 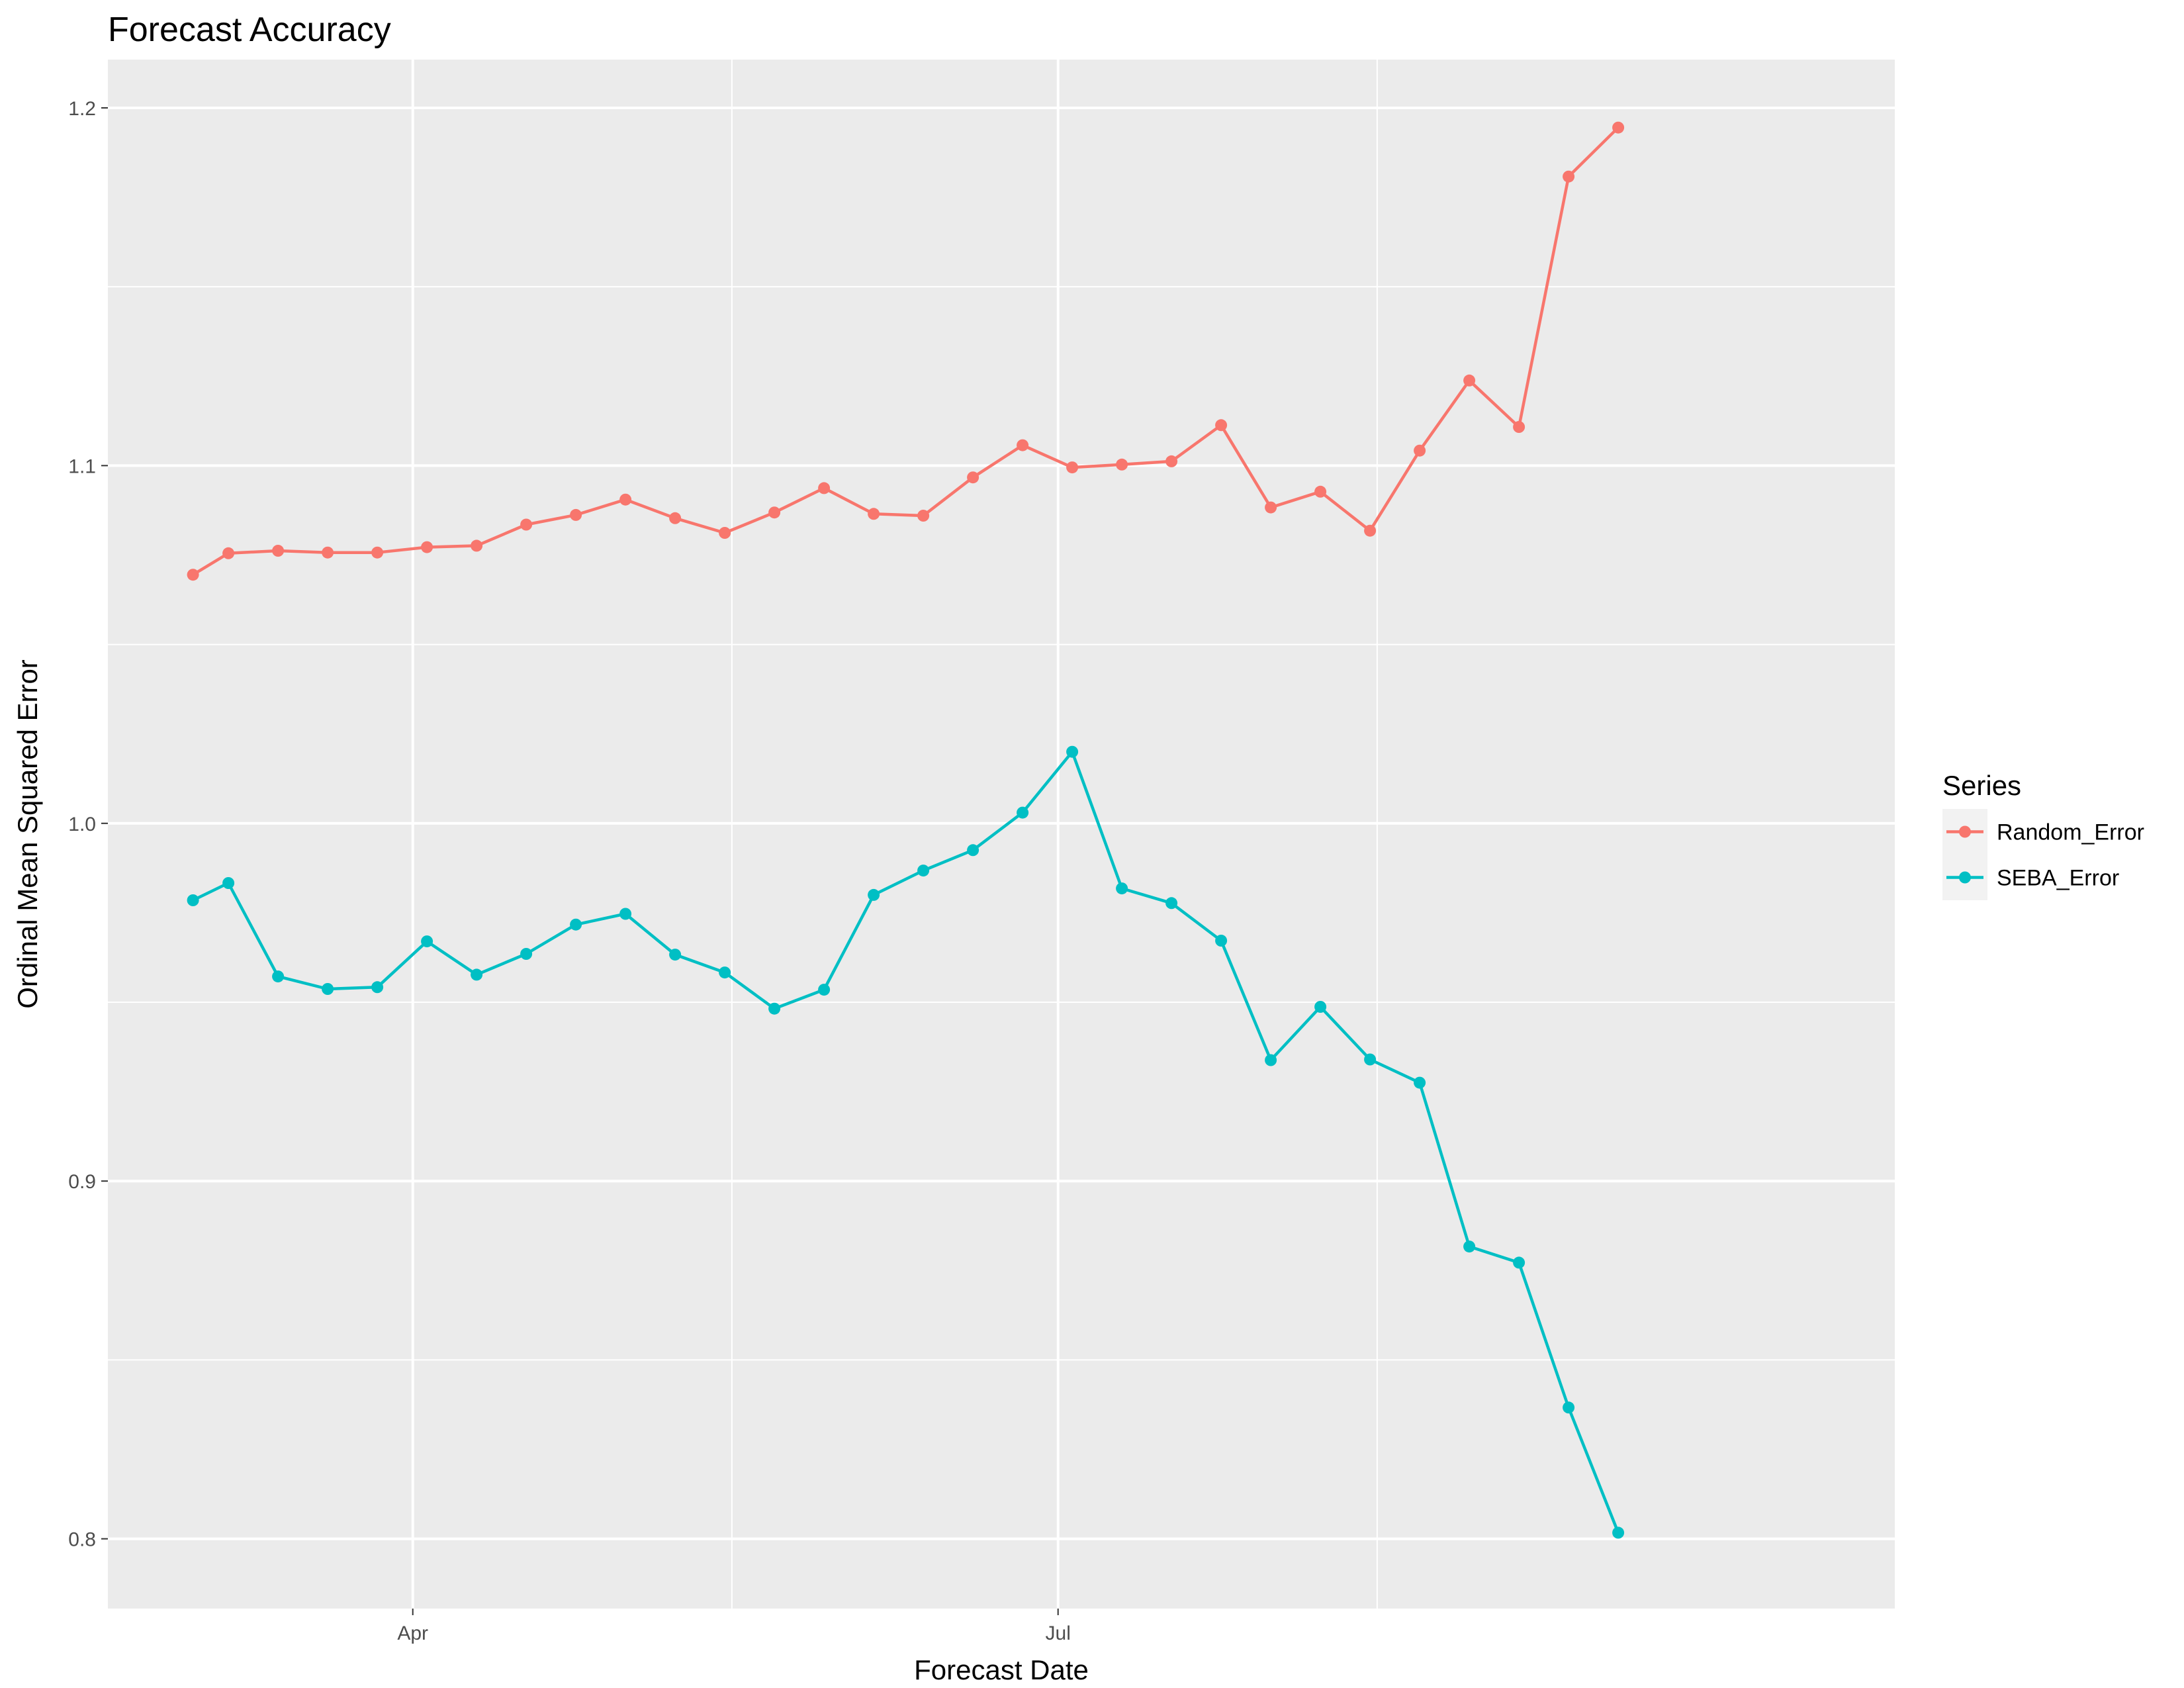 I want to click on x-tick-label: Jul, so click(x=1058, y=1633).